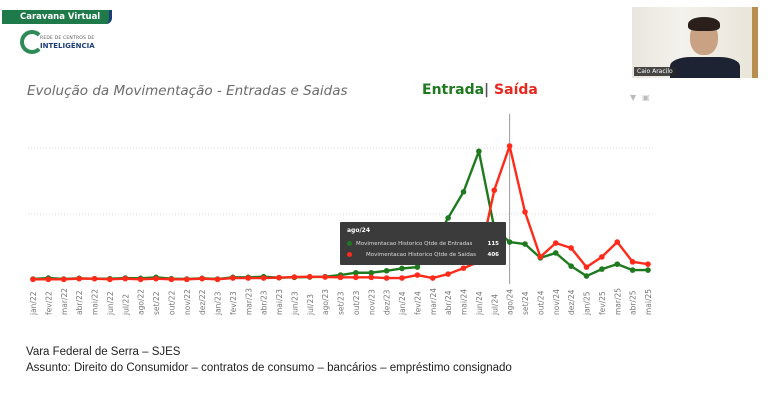  I want to click on x-axis-label: jul/23, so click(310, 305).